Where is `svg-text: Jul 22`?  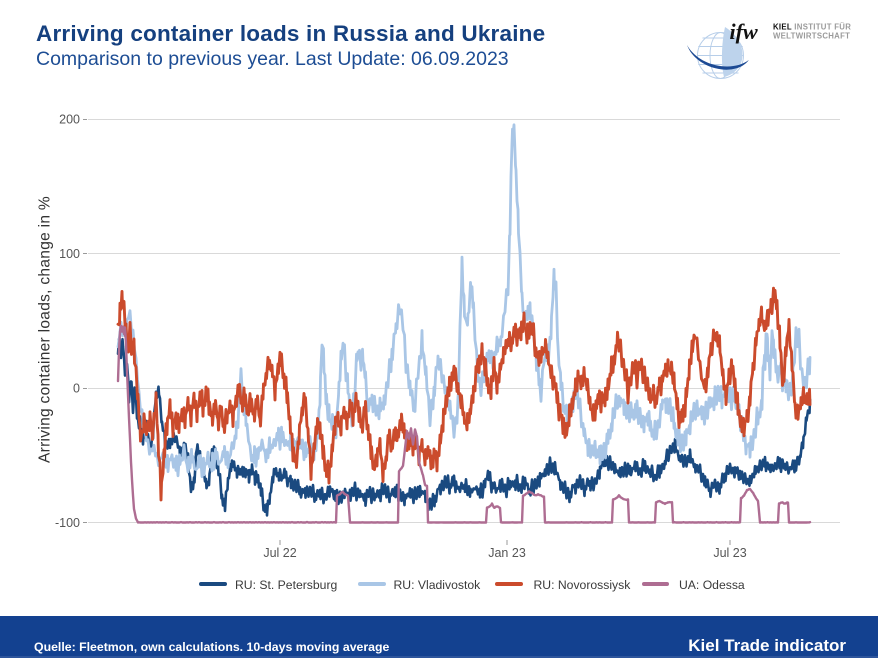
svg-text: Jul 22 is located at coordinates (279, 553).